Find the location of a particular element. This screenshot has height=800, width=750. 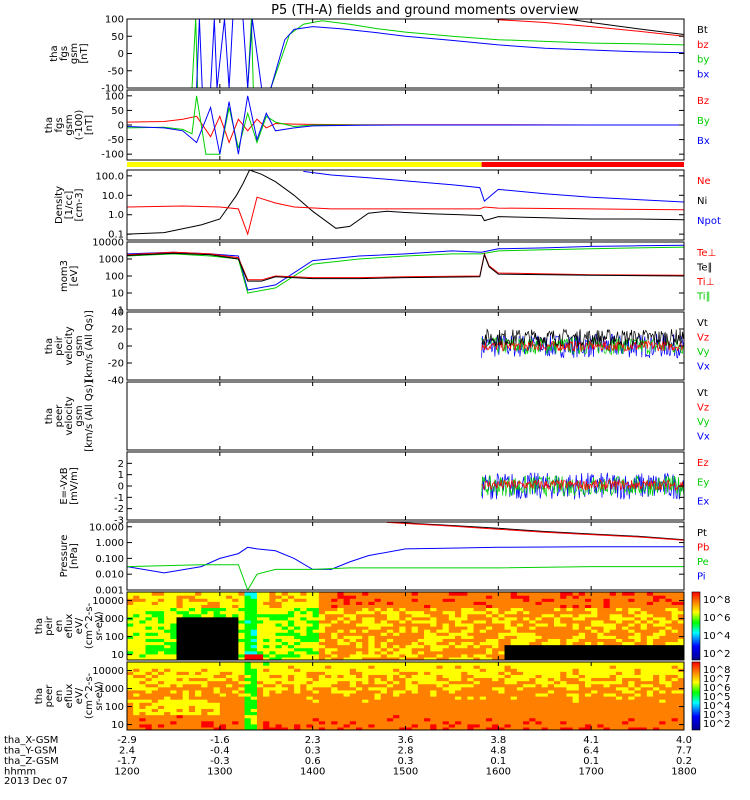

y-tick-label: 1000 is located at coordinates (111, 260).